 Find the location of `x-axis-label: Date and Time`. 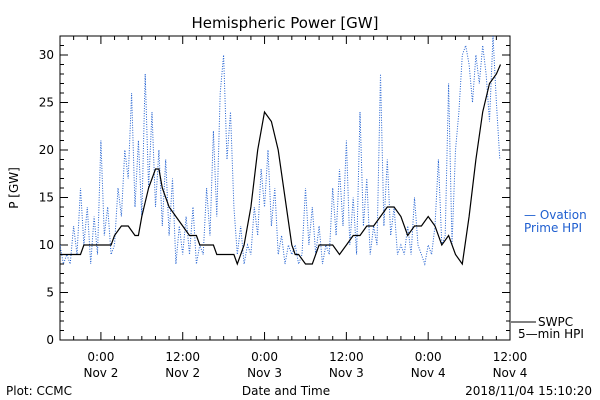

x-axis-label: Date and Time is located at coordinates (286, 391).